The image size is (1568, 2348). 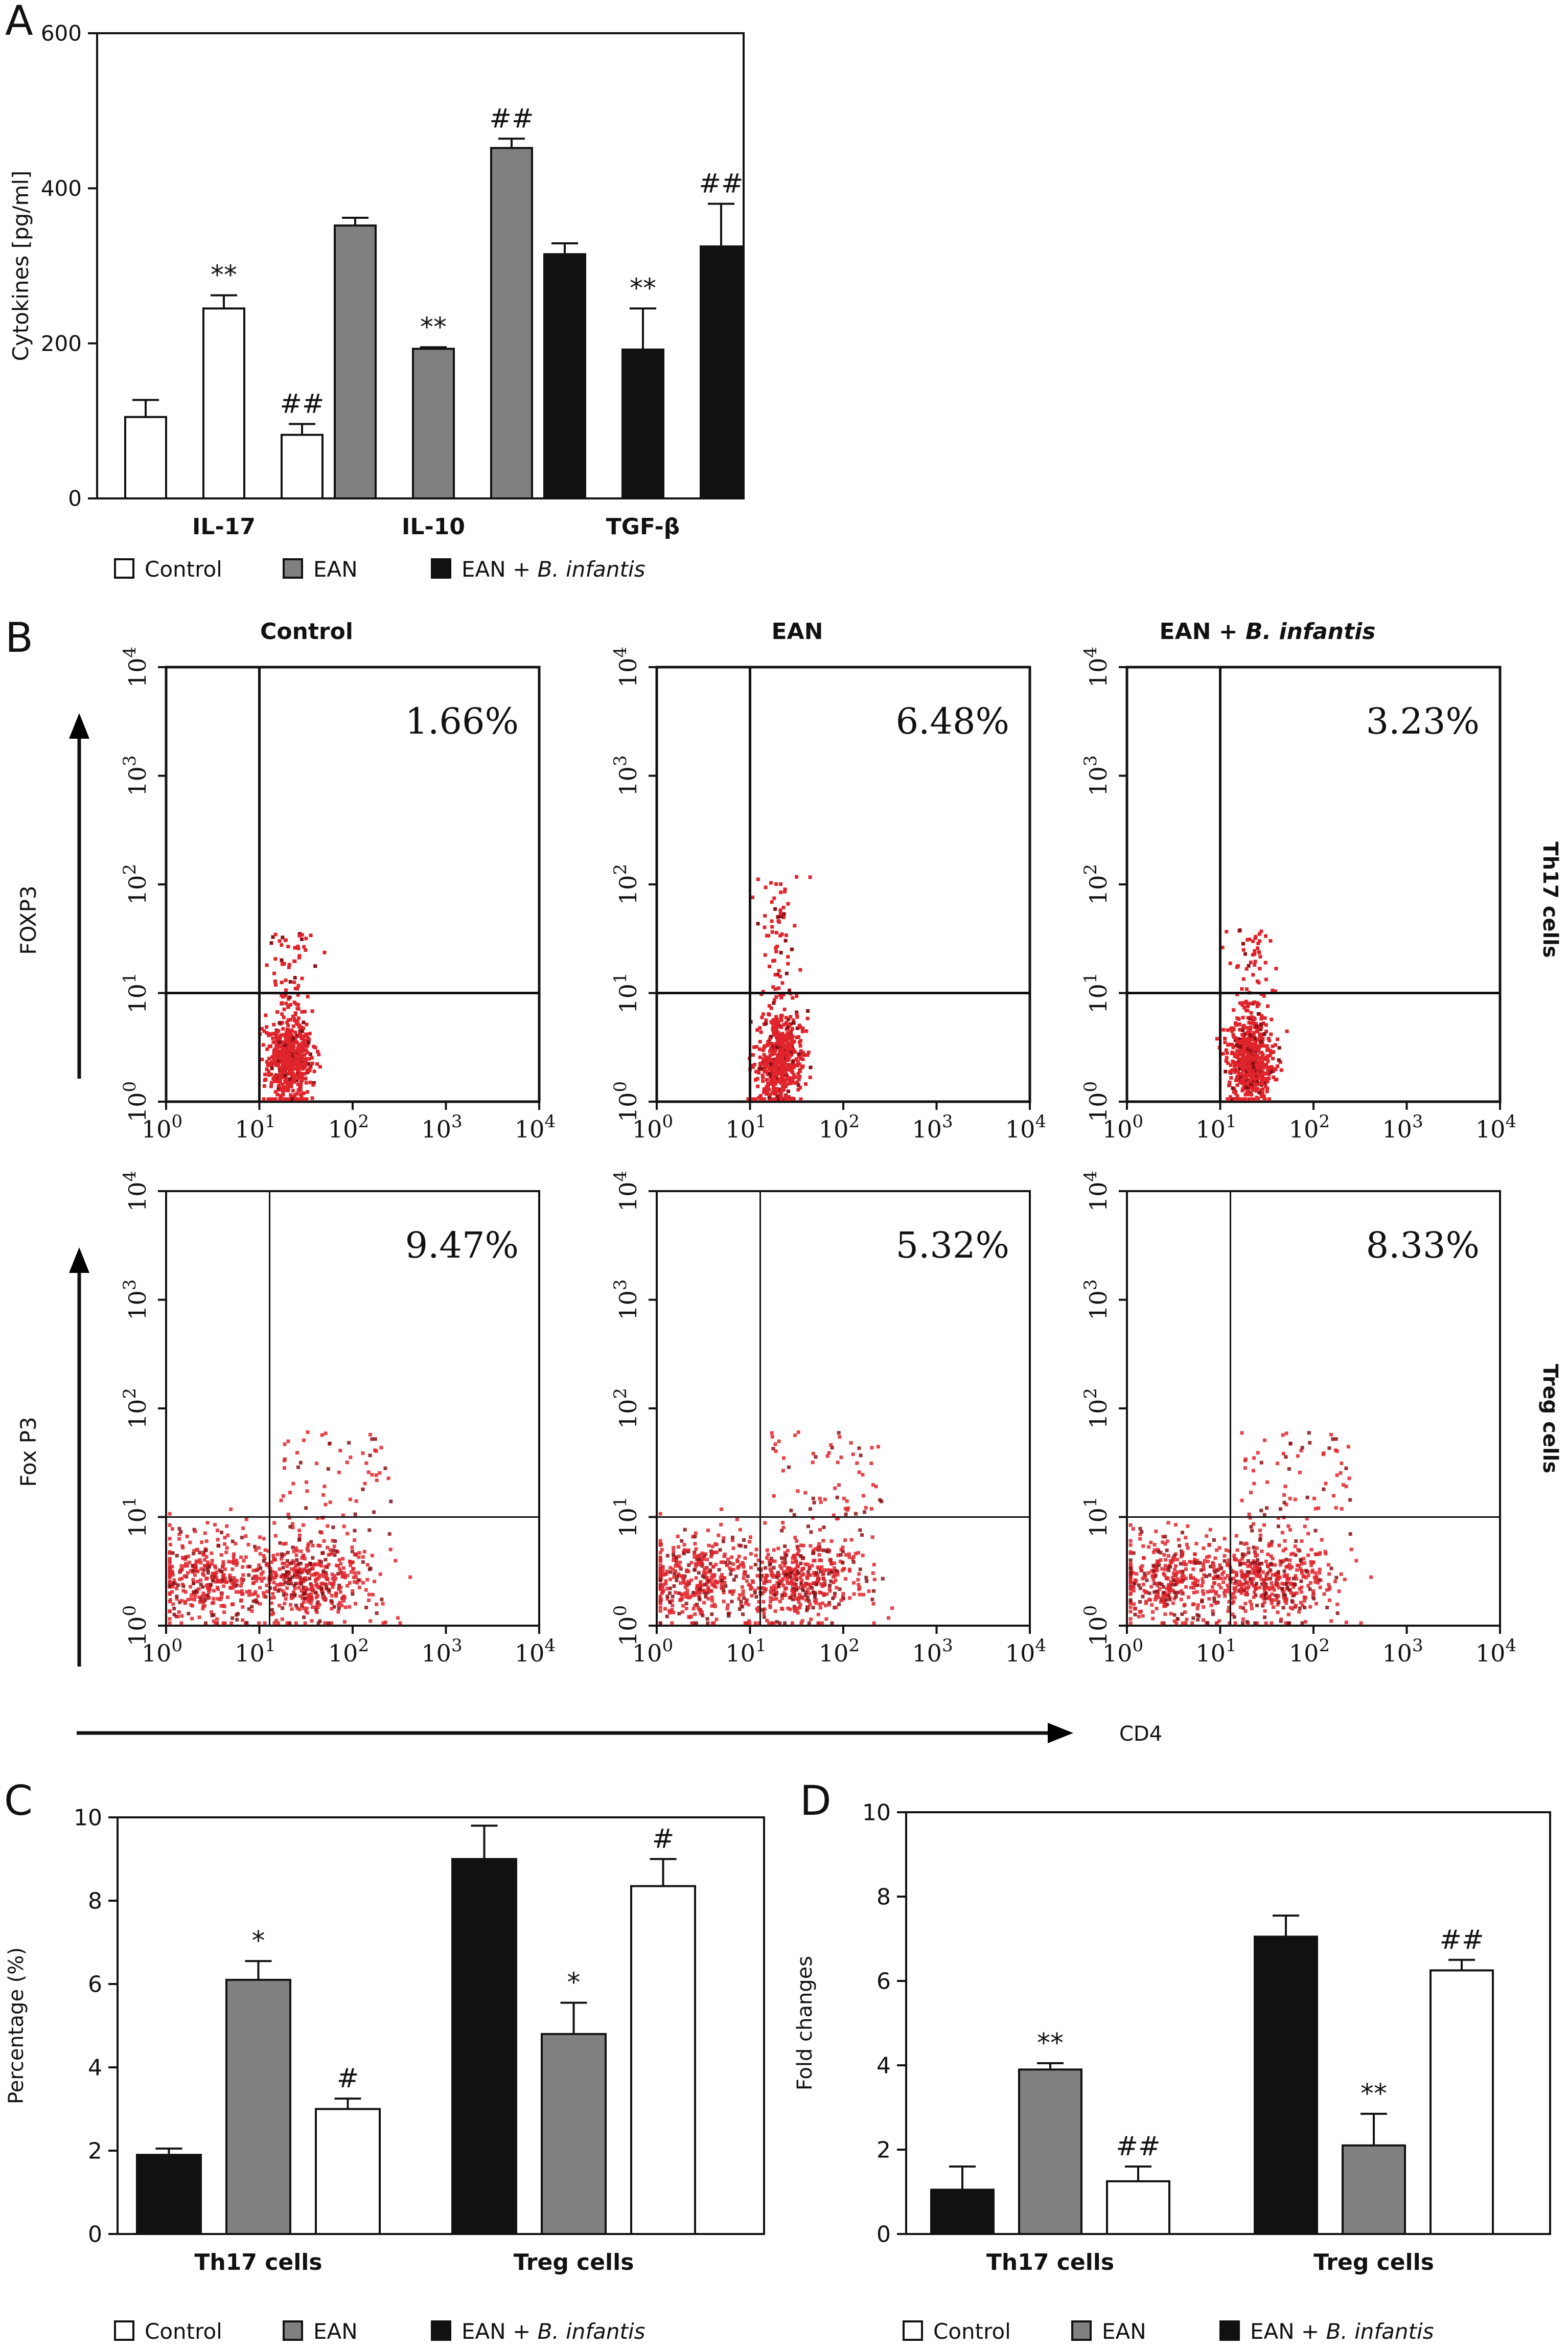 I want to click on panel-a-y-tick-label: 200, so click(x=62, y=343).